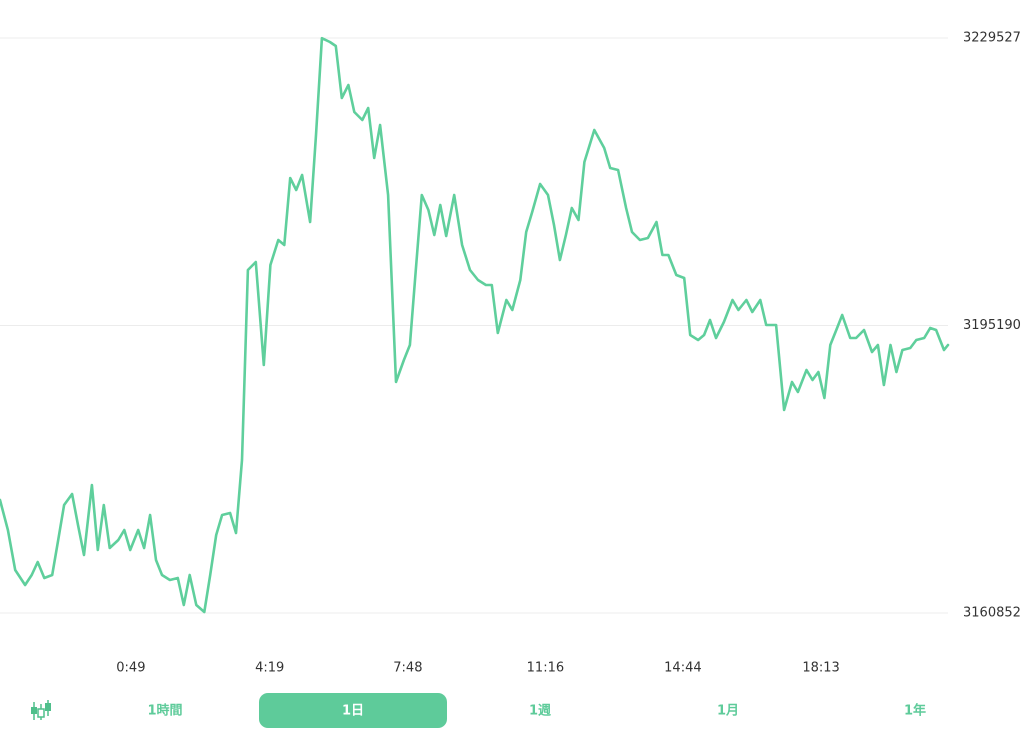 The height and width of the screenshot is (741, 1024). Describe the element at coordinates (130, 668) in the screenshot. I see `x-tick-label: 0:49` at that location.